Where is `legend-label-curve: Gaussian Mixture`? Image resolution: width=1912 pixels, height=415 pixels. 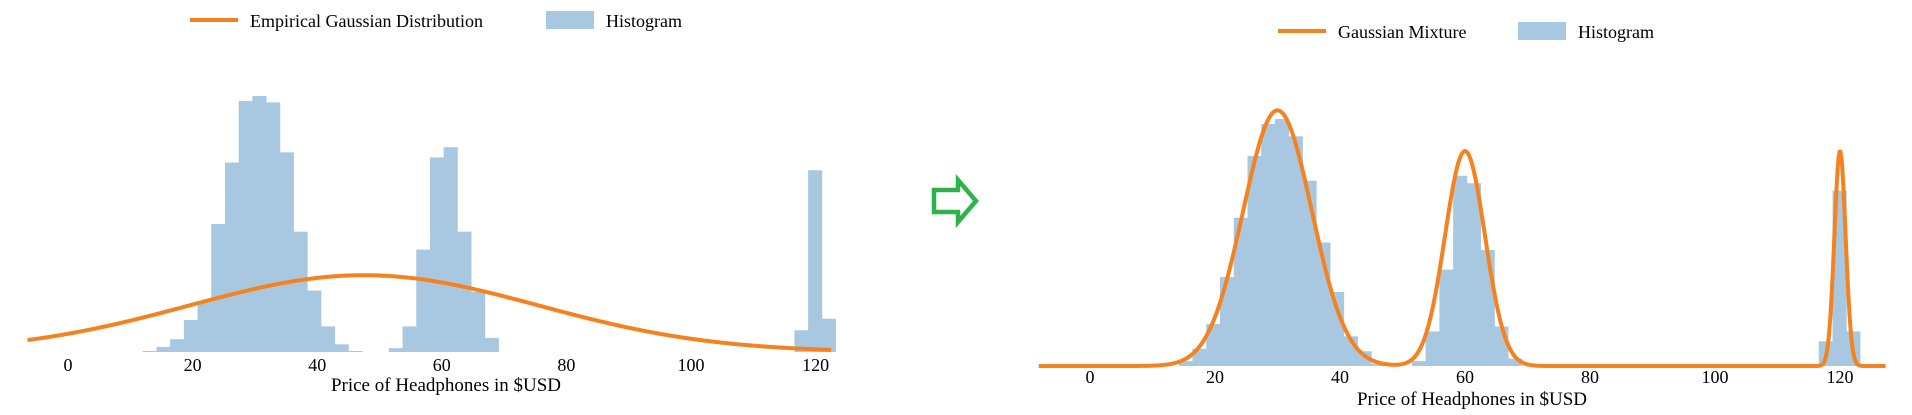 legend-label-curve: Gaussian Mixture is located at coordinates (1402, 32).